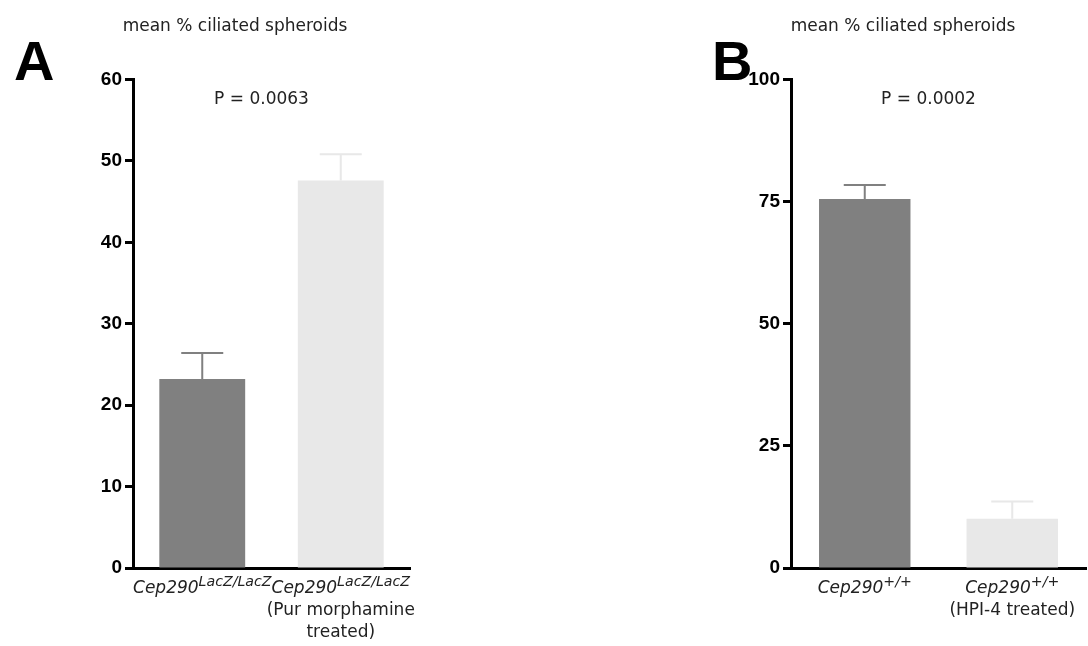 The height and width of the screenshot is (646, 1088). Describe the element at coordinates (111, 241) in the screenshot. I see `y-tick-label: 40` at that location.